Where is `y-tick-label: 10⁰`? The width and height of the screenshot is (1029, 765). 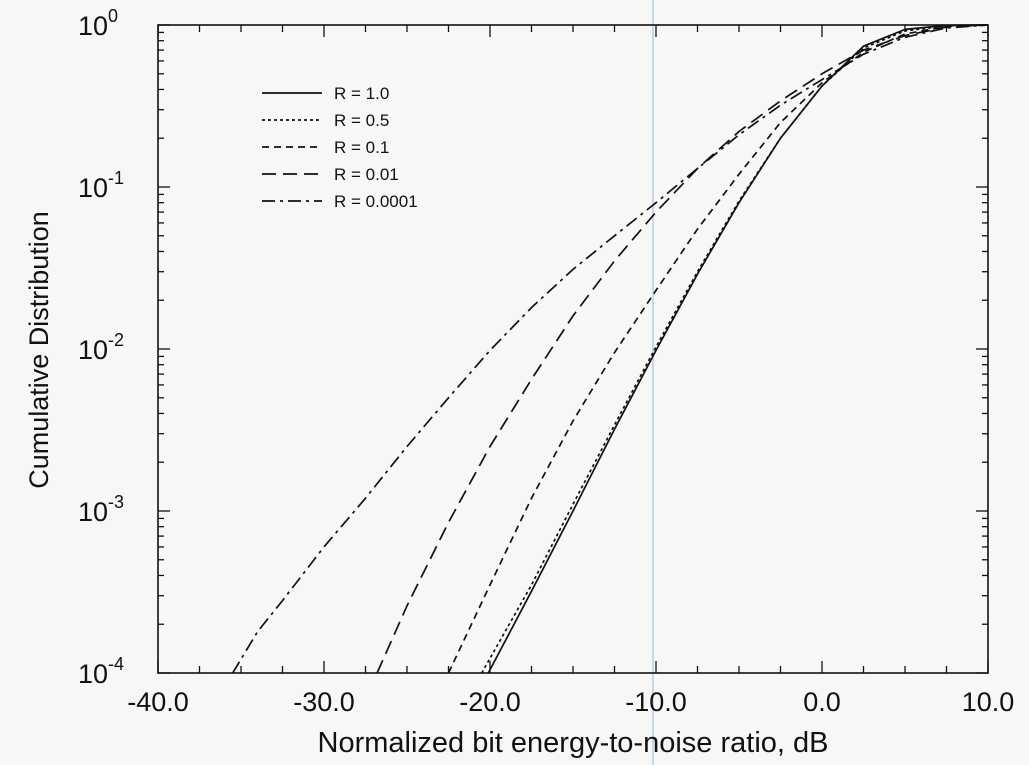
y-tick-label: 10⁰ is located at coordinates (98, 23).